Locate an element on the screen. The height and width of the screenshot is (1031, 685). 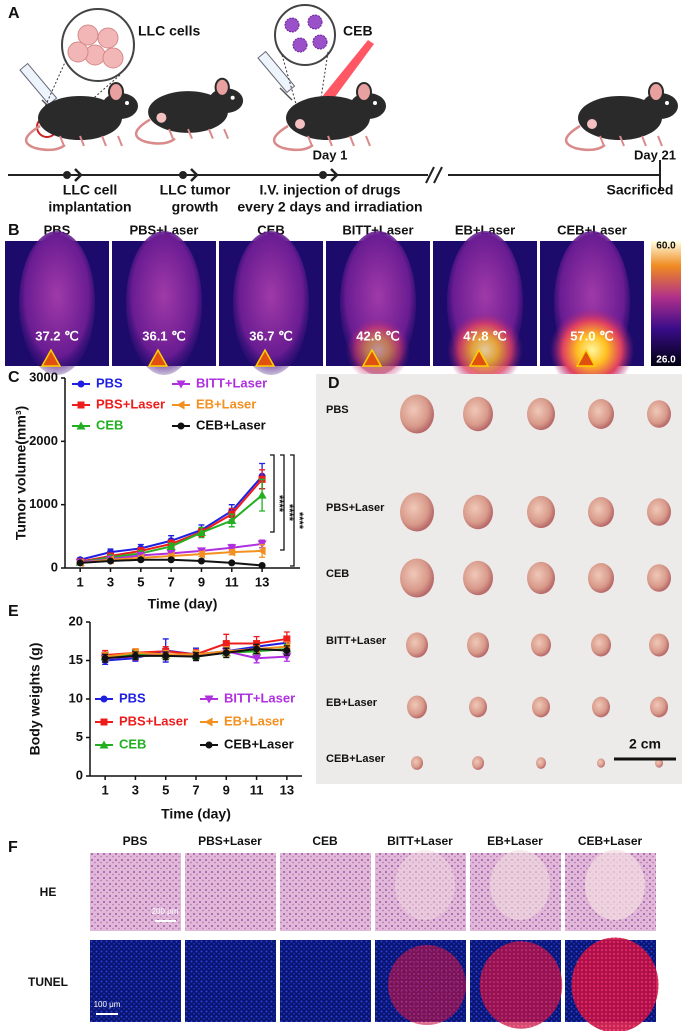
row-label: BITT+Laser is located at coordinates (356, 641).